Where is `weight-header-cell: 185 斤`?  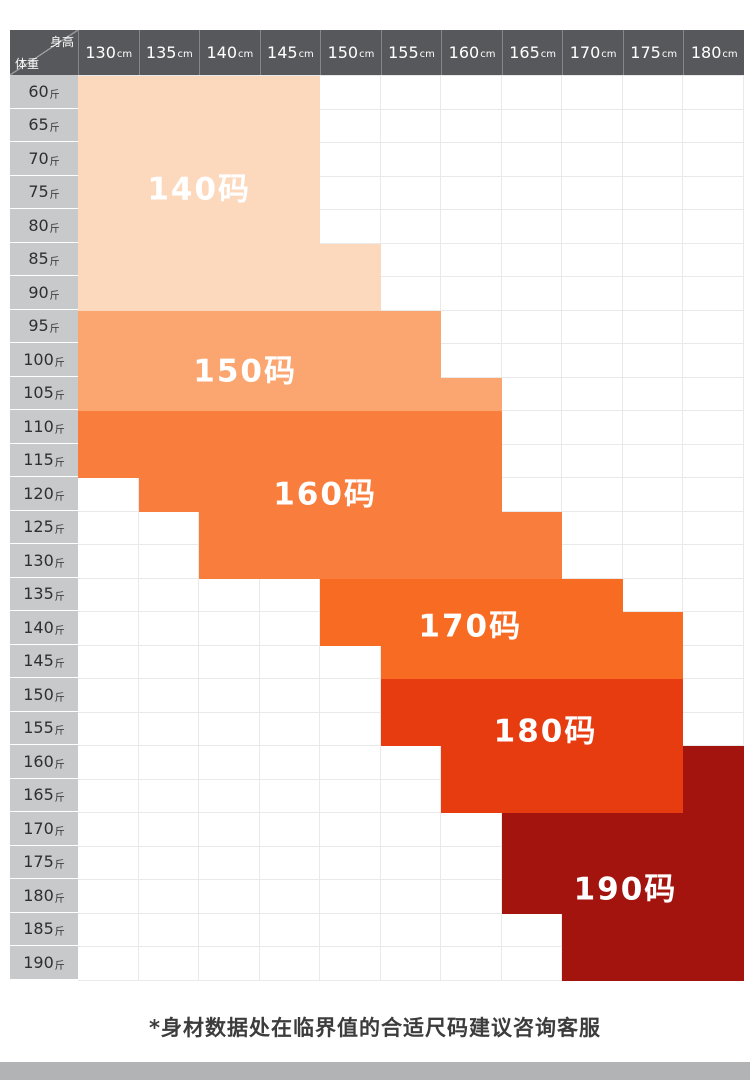 weight-header-cell: 185 斤 is located at coordinates (44, 929).